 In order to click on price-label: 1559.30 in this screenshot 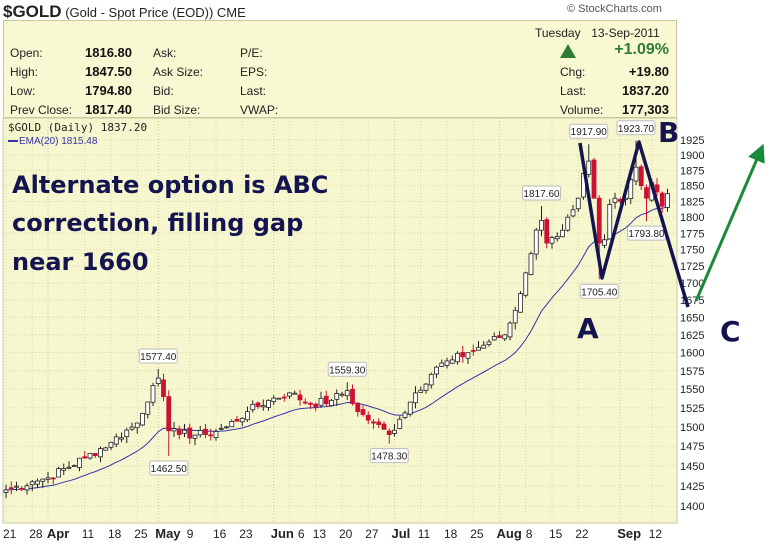, I will do `click(347, 369)`.